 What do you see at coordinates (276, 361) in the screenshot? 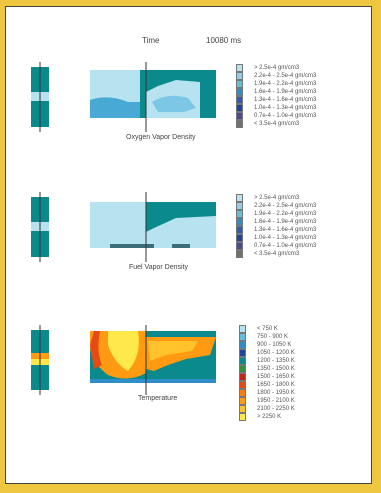
I see `legend-label: 1200 - 1350 K` at bounding box center [276, 361].